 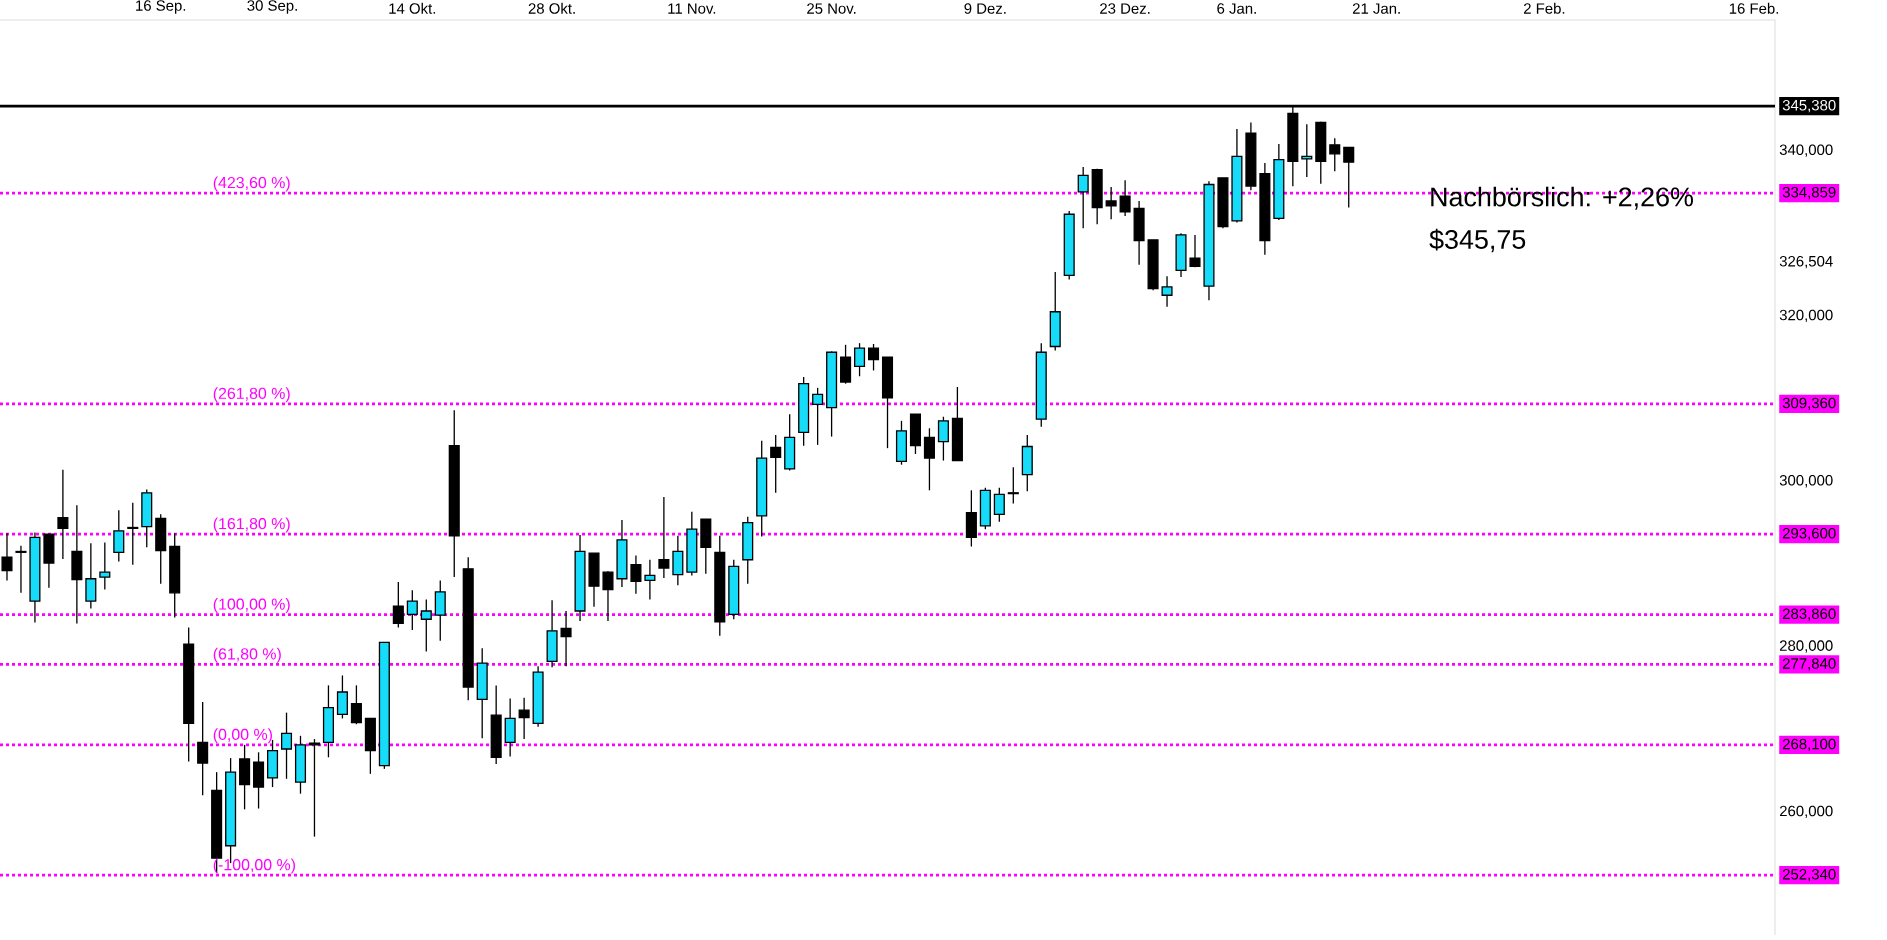 What do you see at coordinates (1809, 404) in the screenshot?
I see `y-tick-label: 309,360` at bounding box center [1809, 404].